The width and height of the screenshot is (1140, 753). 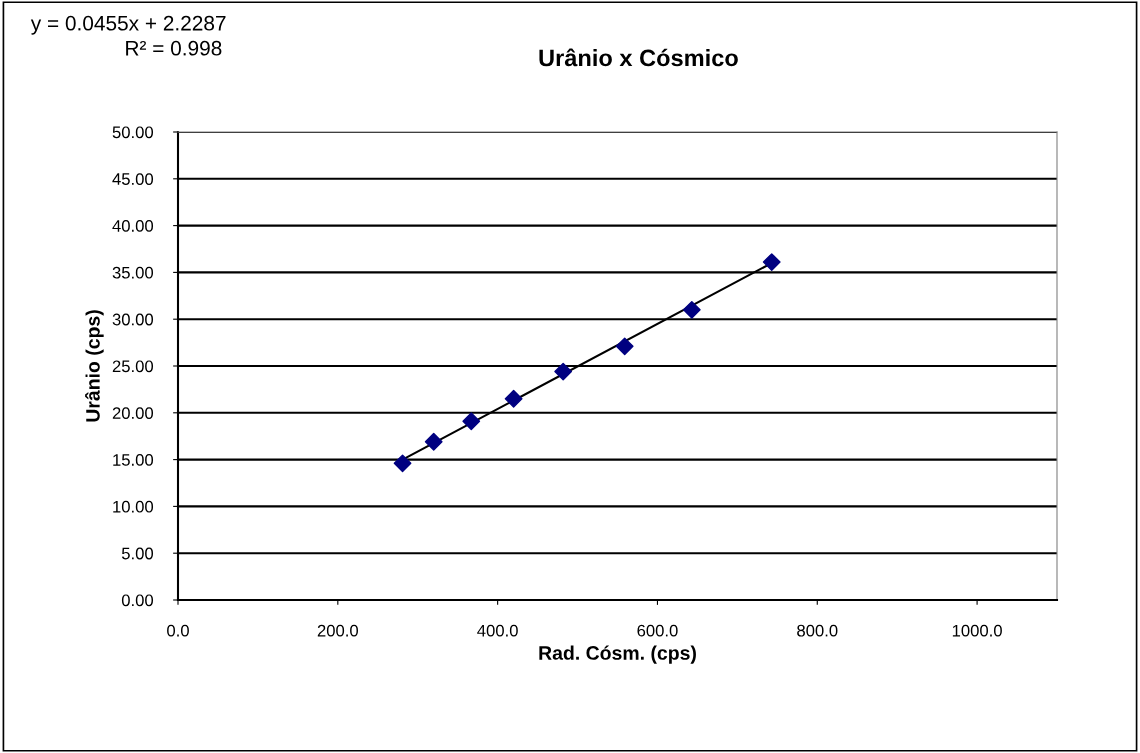 What do you see at coordinates (133, 319) in the screenshot?
I see `y-tick-label: 30.00` at bounding box center [133, 319].